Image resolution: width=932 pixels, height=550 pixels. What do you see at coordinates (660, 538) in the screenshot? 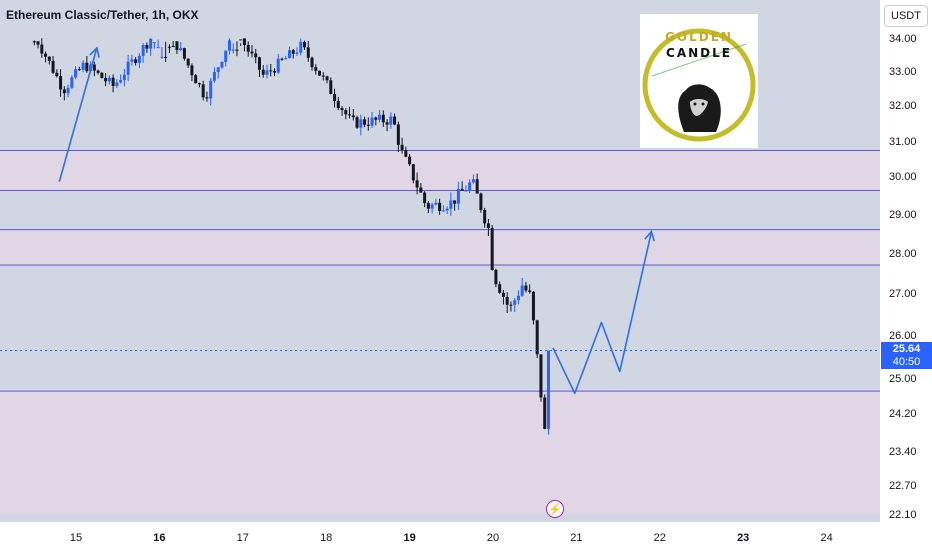
I see `x-tick-7: 22` at bounding box center [660, 538].